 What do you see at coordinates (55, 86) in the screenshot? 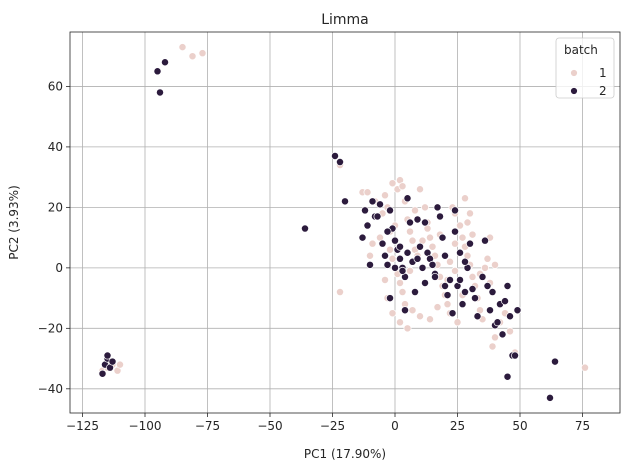
I see `y-tick-label: 60` at bounding box center [55, 86].